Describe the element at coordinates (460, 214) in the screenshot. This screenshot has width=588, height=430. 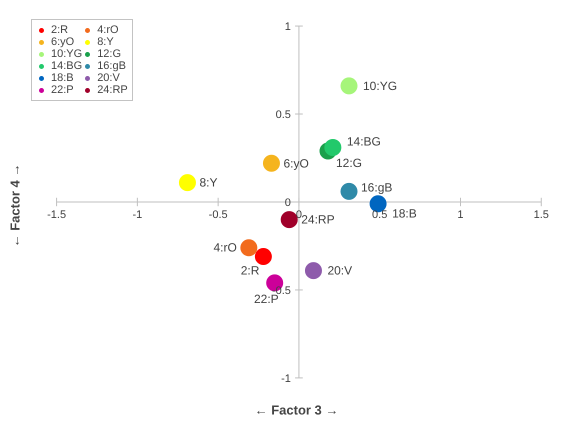
I see `x-tick-label: 1` at that location.